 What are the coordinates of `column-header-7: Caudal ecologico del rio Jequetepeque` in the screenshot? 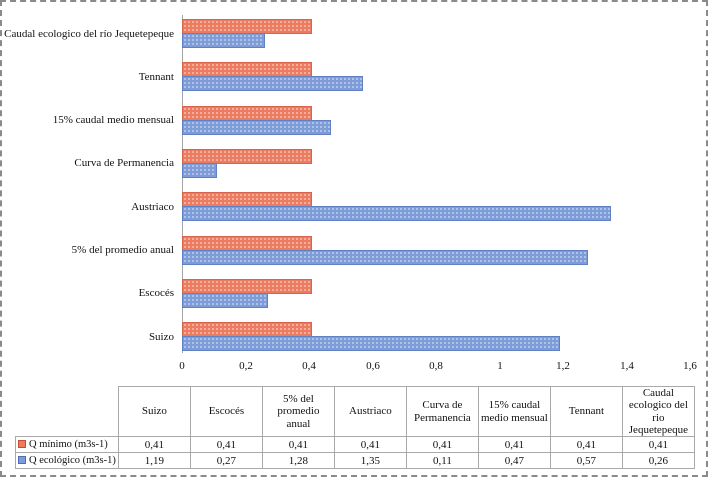 It's located at (658, 411).